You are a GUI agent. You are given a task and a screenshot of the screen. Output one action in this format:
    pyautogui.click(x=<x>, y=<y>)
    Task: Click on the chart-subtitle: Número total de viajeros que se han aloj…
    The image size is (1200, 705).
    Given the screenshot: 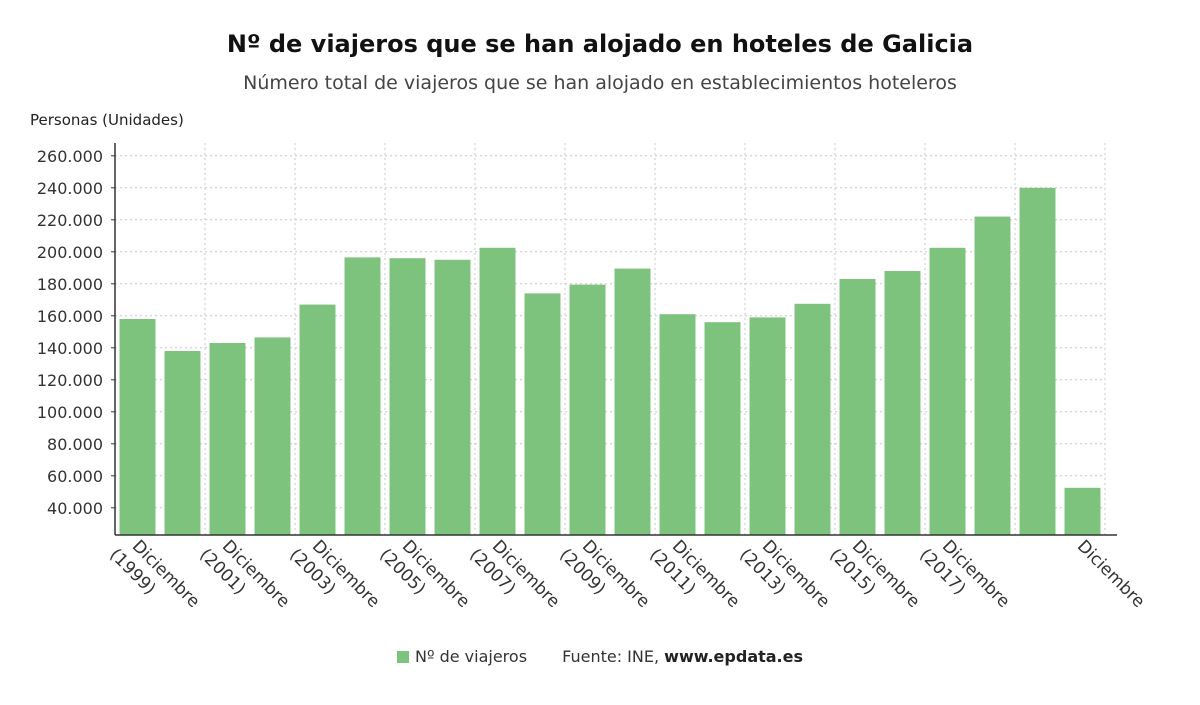 What is the action you would take?
    pyautogui.click(x=600, y=83)
    